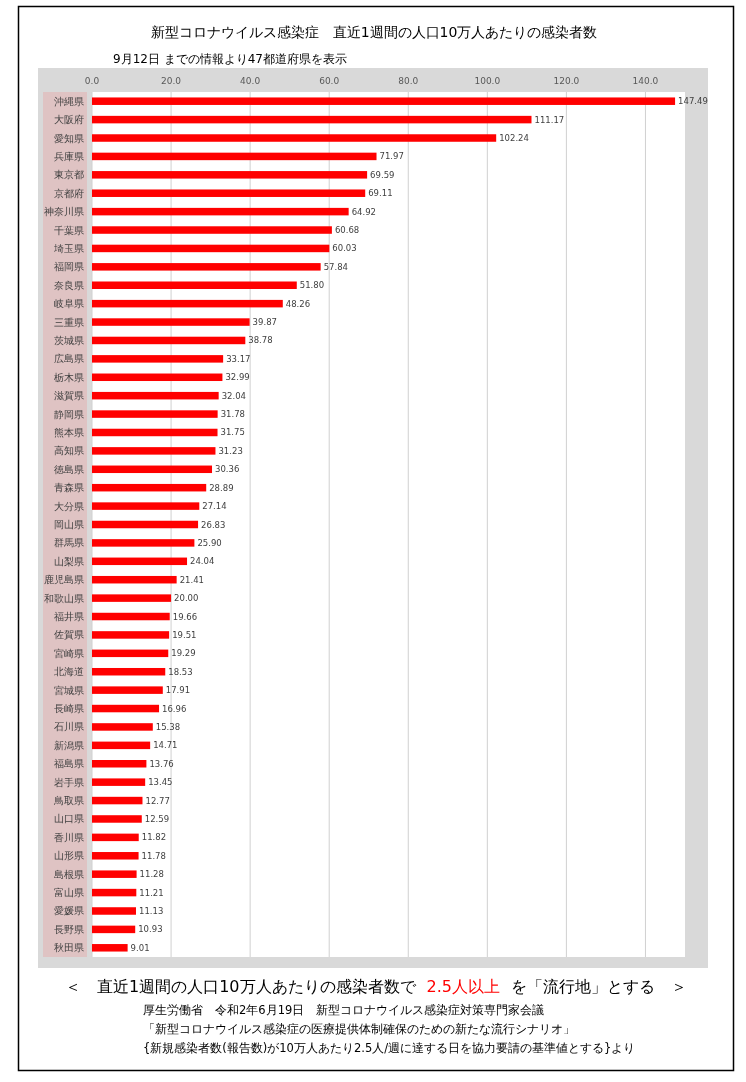  I want to click on y-tick-label: 徳島県, so click(69, 469).